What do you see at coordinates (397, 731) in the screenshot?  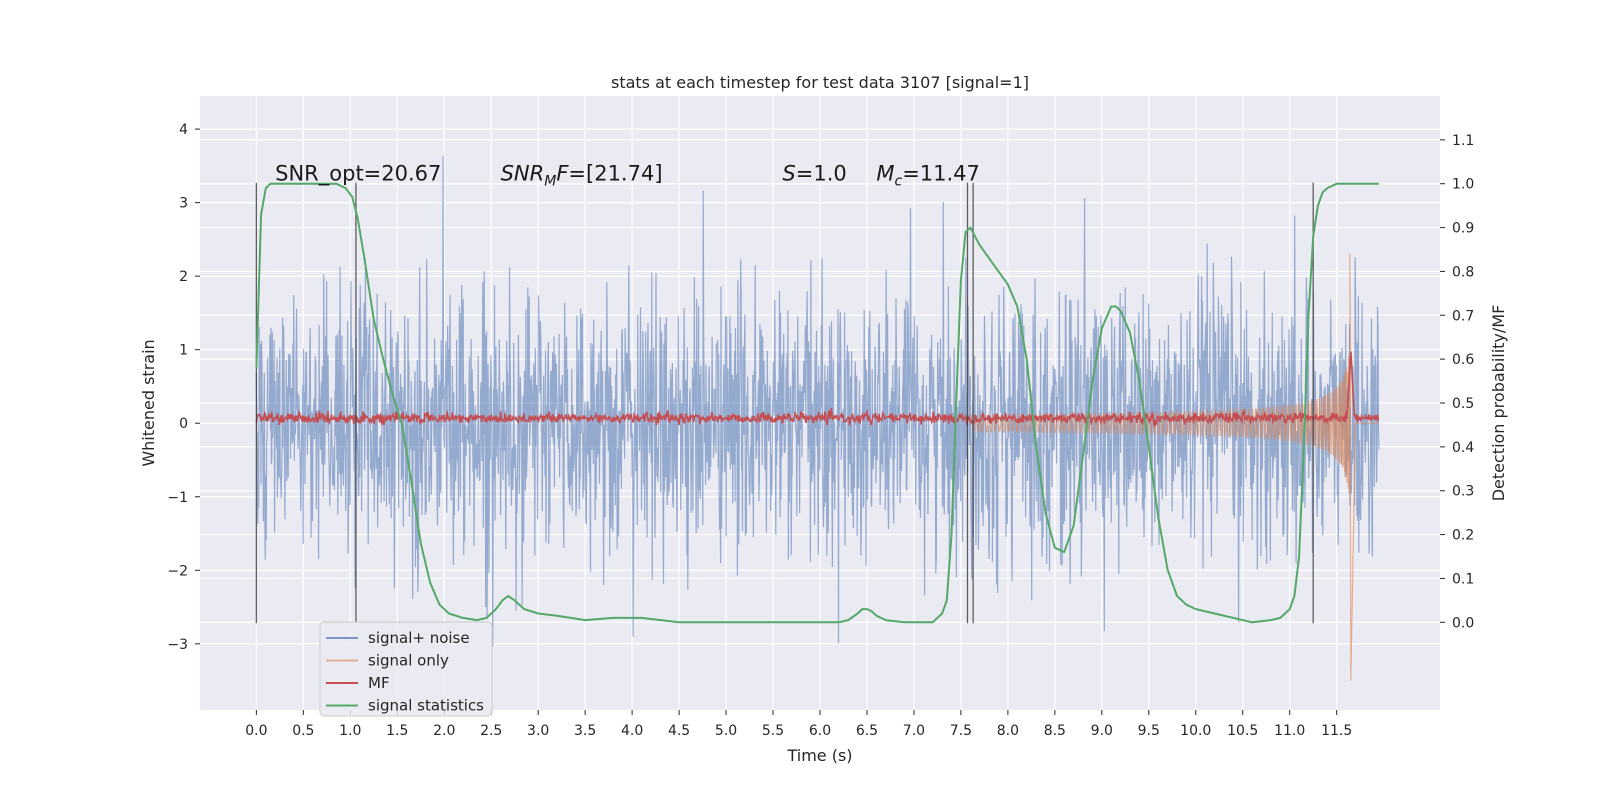 I see `x-tick-label: 1.5` at bounding box center [397, 731].